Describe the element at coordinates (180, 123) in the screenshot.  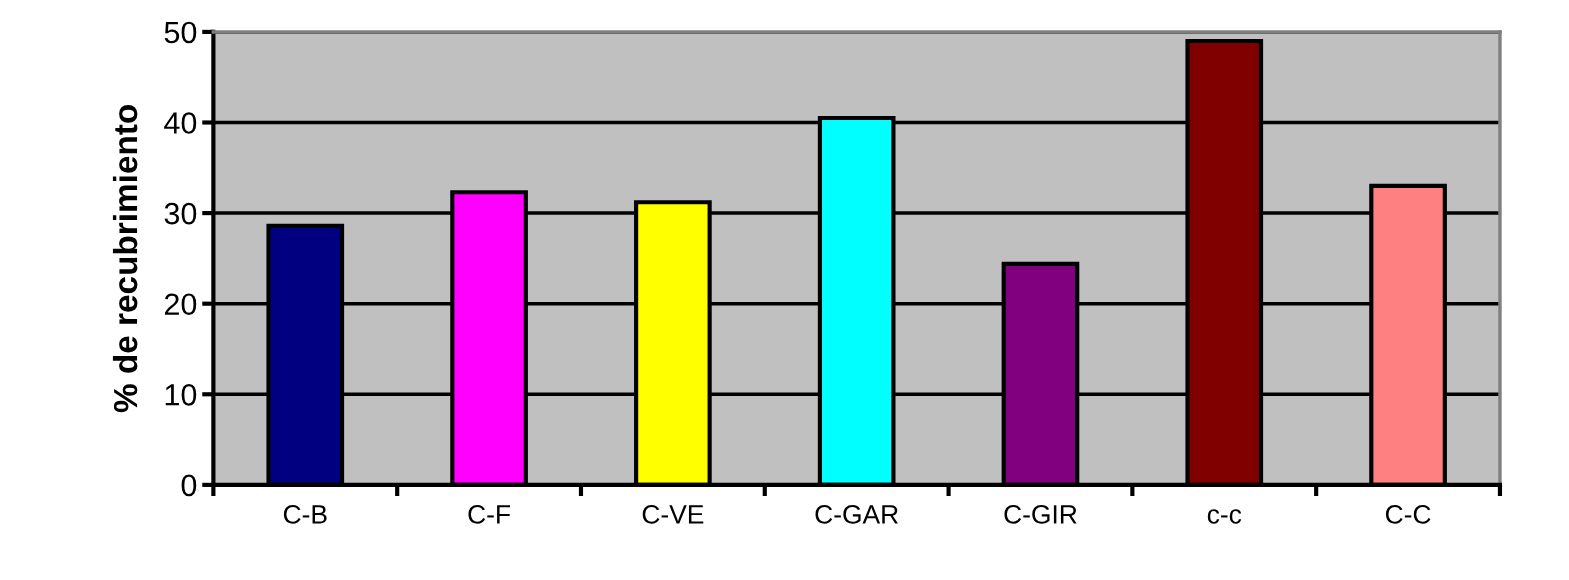
I see `y-tick-label: 40` at that location.